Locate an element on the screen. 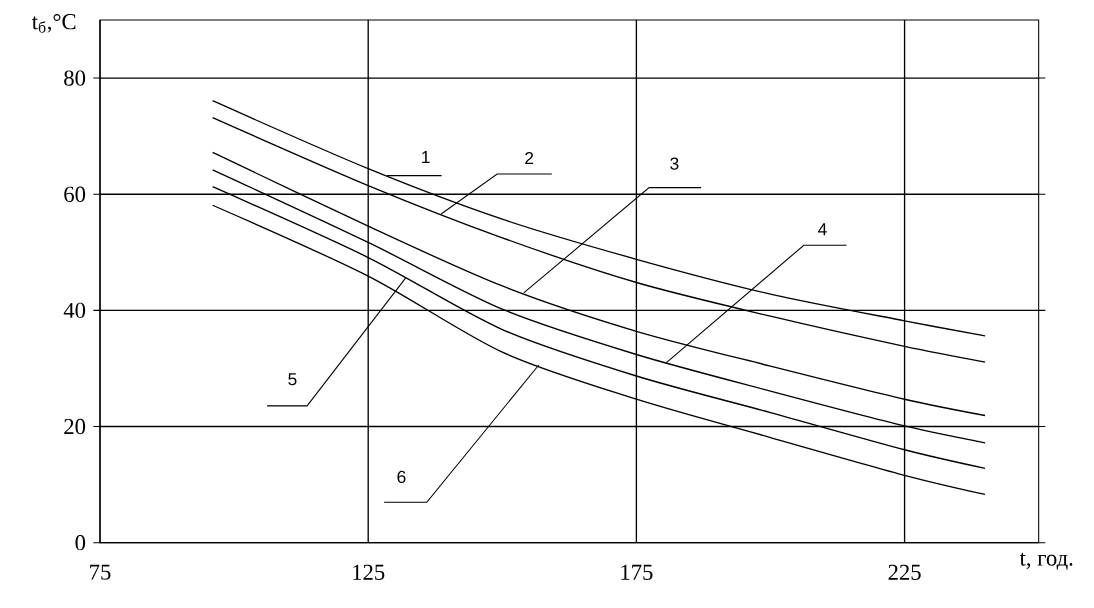 The height and width of the screenshot is (608, 1094). y-tick-label: 40 is located at coordinates (74, 310).